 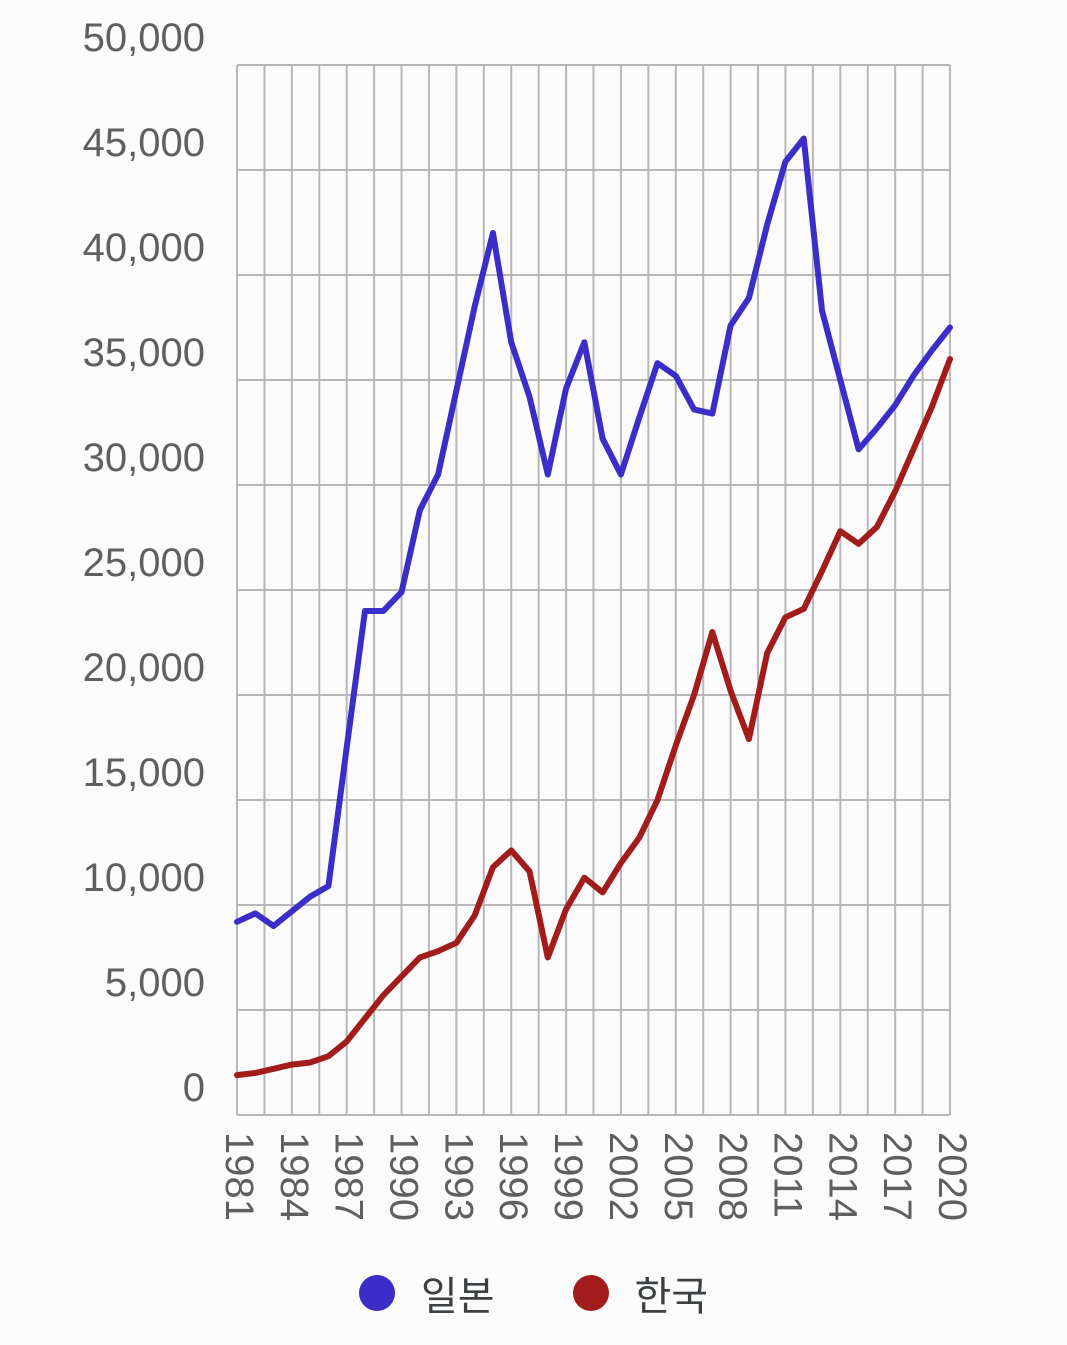 What do you see at coordinates (568, 1176) in the screenshot?
I see `x-axis-label: 1999` at bounding box center [568, 1176].